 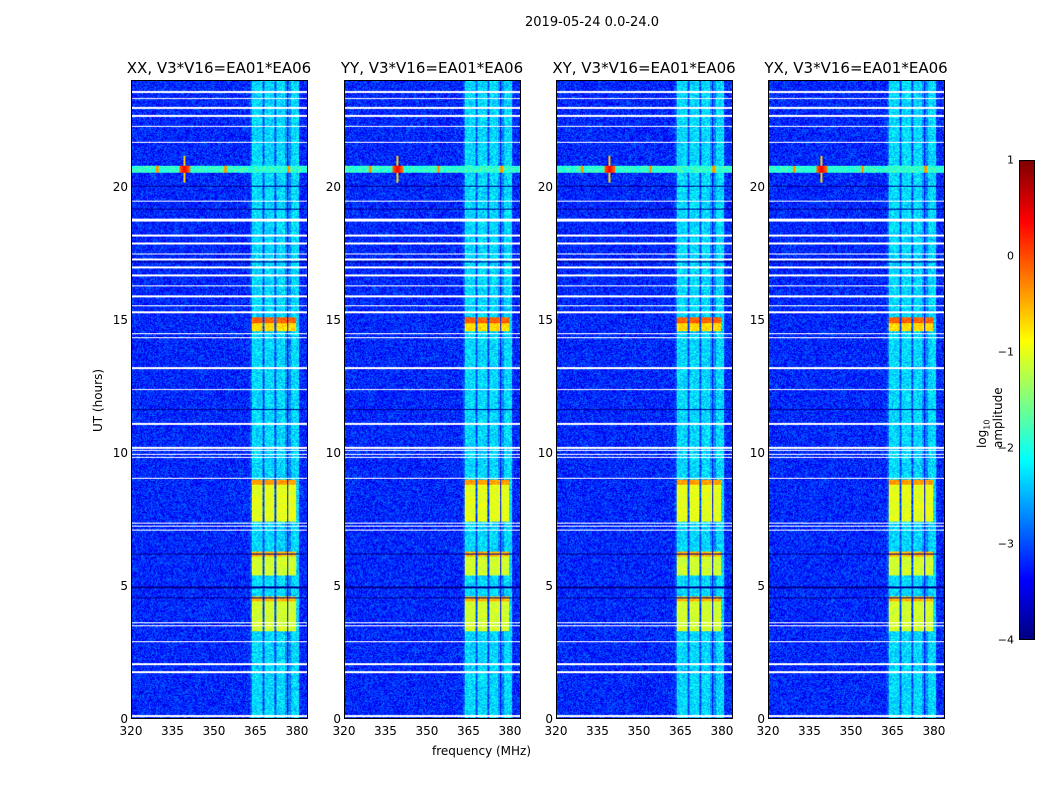 I want to click on panel-title: XY, V3*V16=EA01*EA06, so click(x=644, y=68).